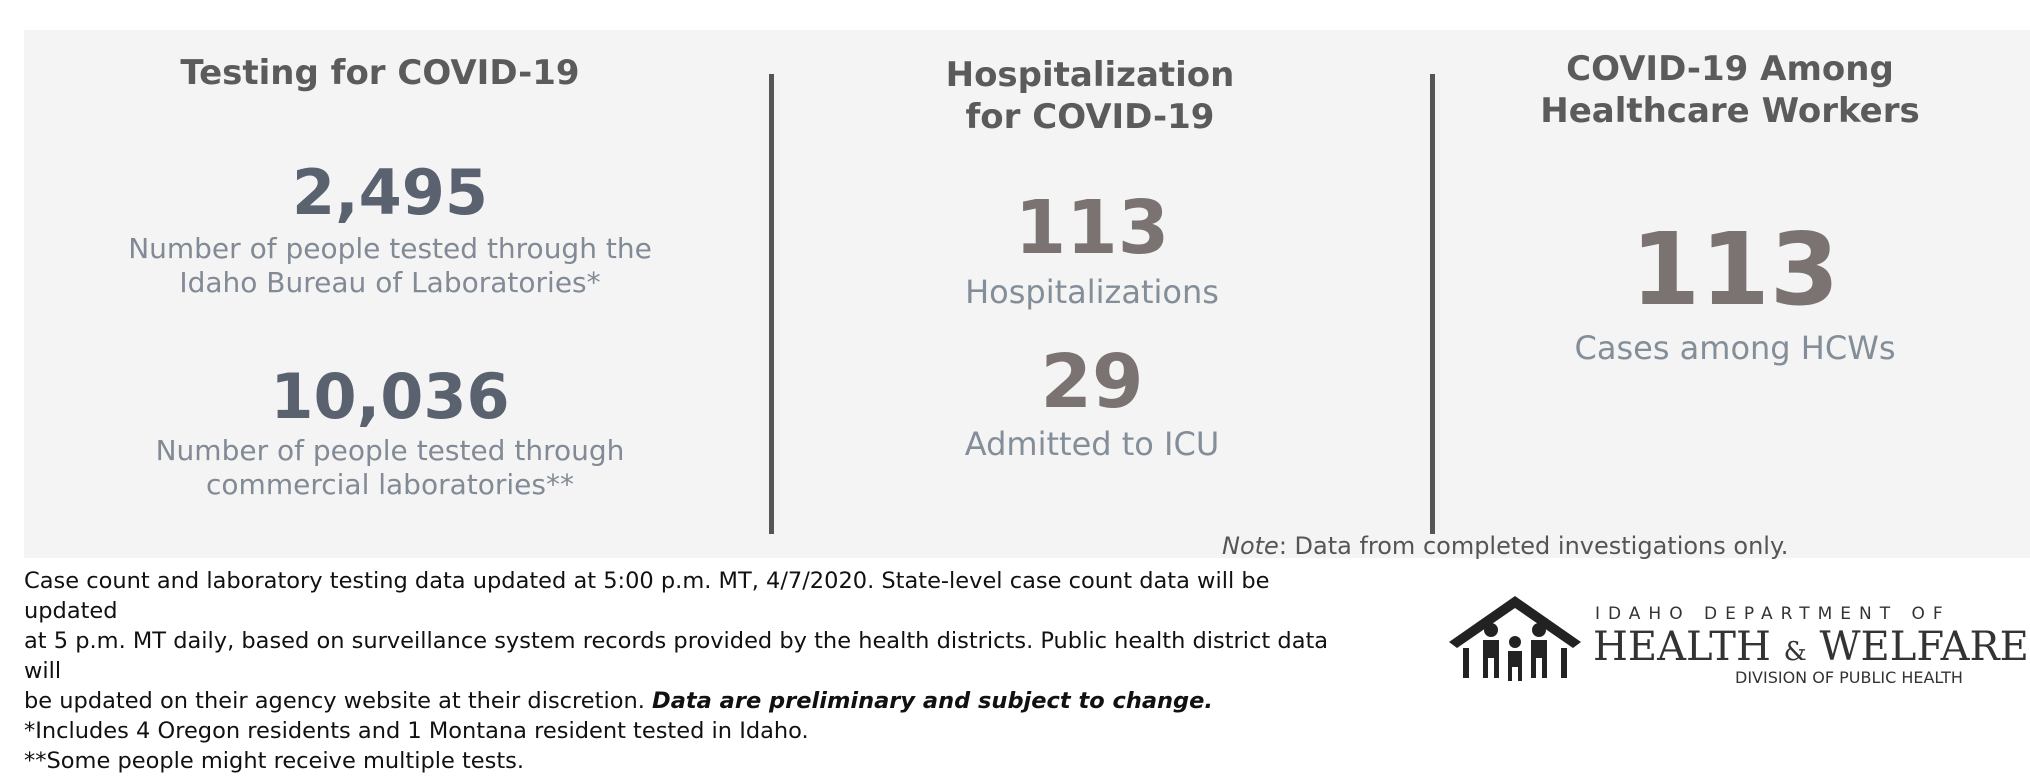  What do you see at coordinates (1090, 75) in the screenshot?
I see `hospitalization-heading-line1: Hospitalization` at bounding box center [1090, 75].